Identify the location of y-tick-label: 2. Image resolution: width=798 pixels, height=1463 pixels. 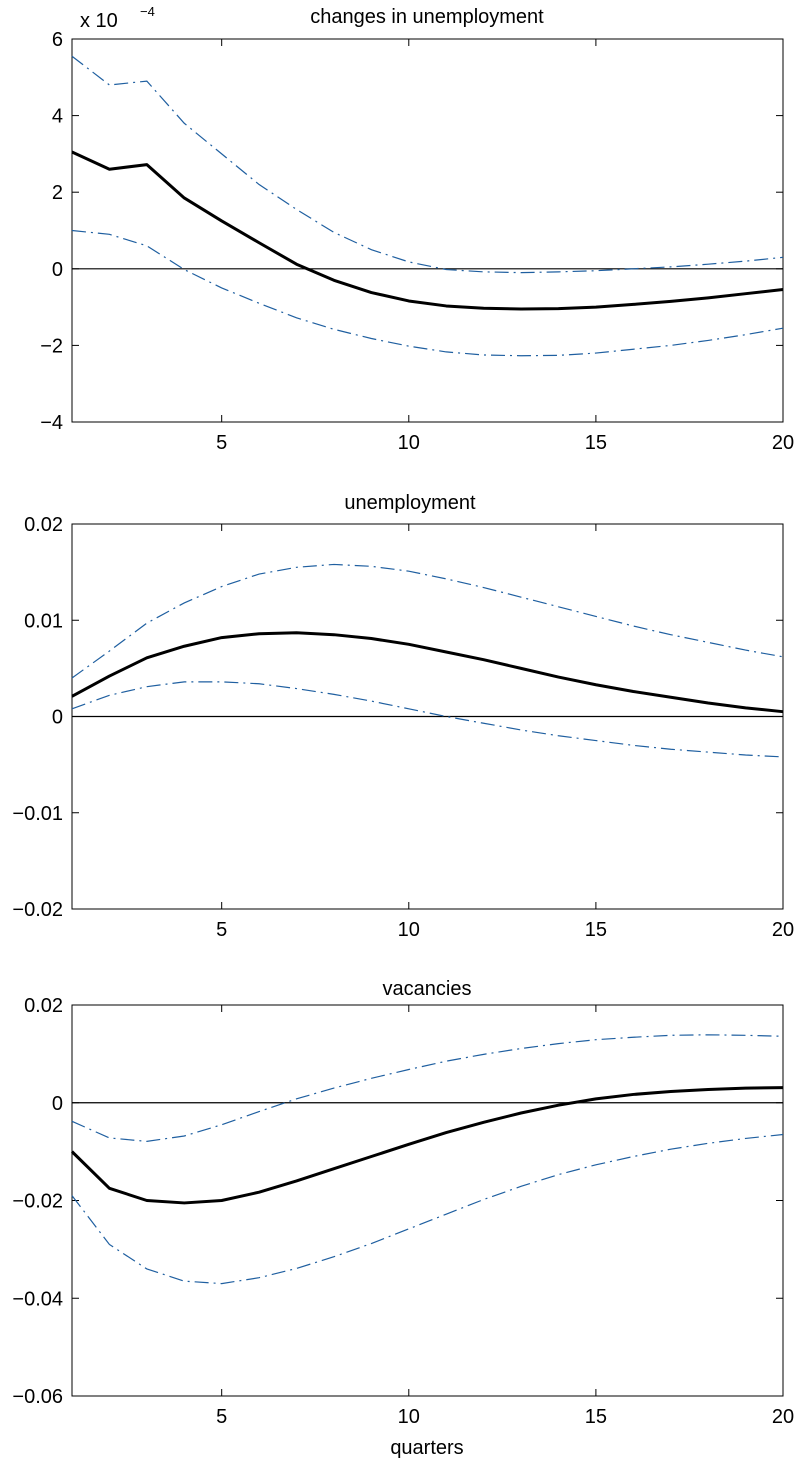
(57, 193).